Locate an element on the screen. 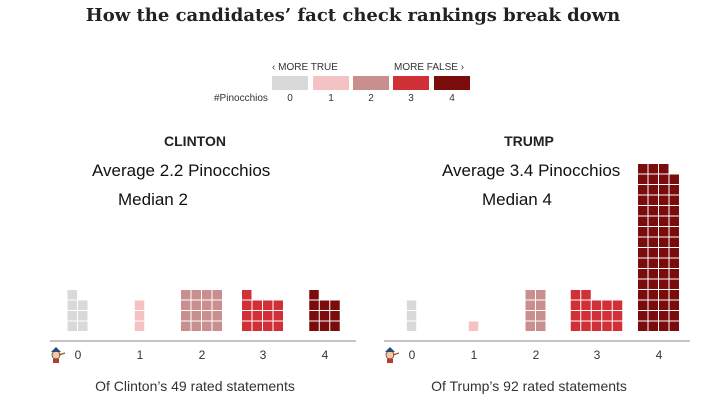 The width and height of the screenshot is (706, 406). legend-more-true-label: MORE TRUE is located at coordinates (308, 67).